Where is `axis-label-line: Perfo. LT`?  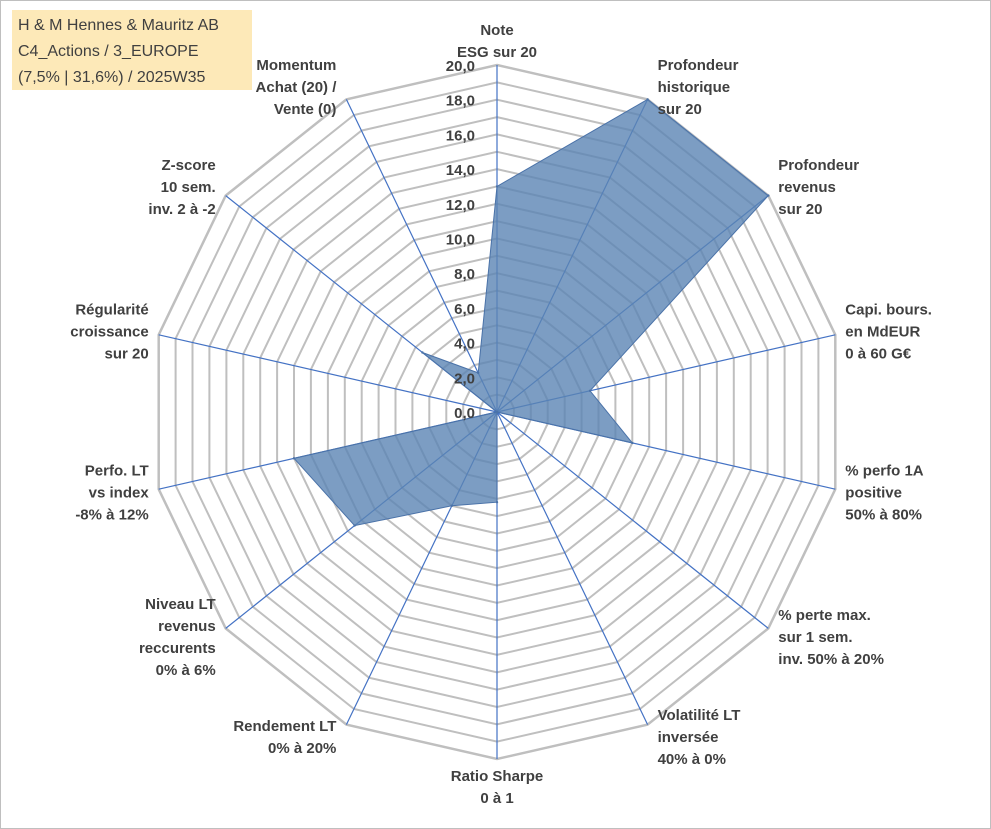 axis-label-line: Perfo. LT is located at coordinates (117, 470).